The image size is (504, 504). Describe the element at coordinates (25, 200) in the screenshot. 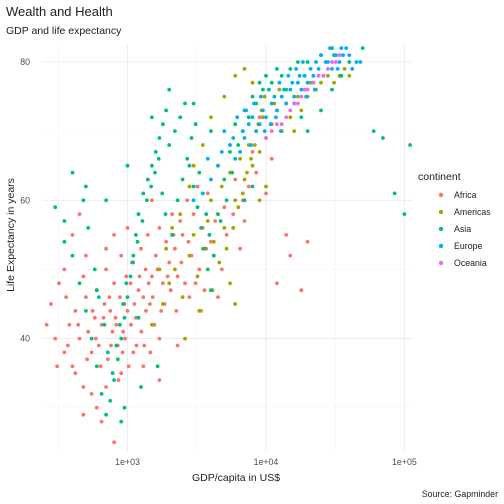

I see `y-axis-ticks: 40 60 80` at that location.